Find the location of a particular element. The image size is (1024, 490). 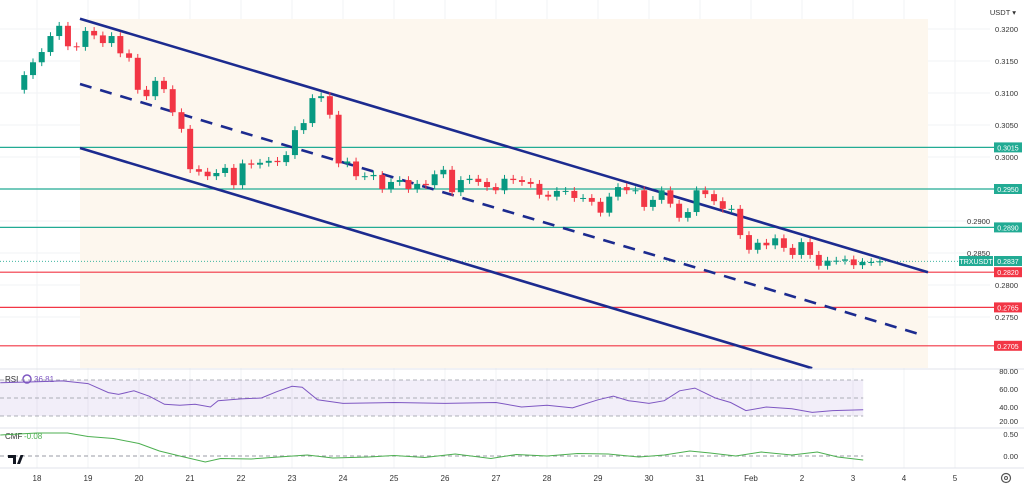

tradingview-logo is located at coordinates (16, 459).